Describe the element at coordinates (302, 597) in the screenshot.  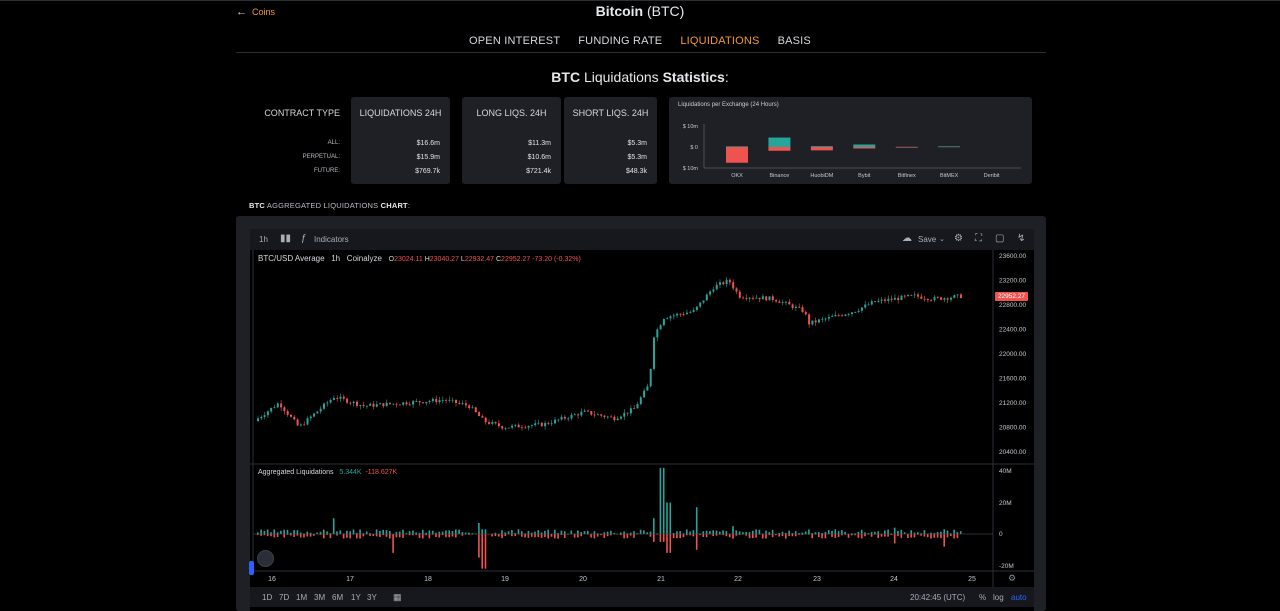
I see `range-1m: 1M` at that location.